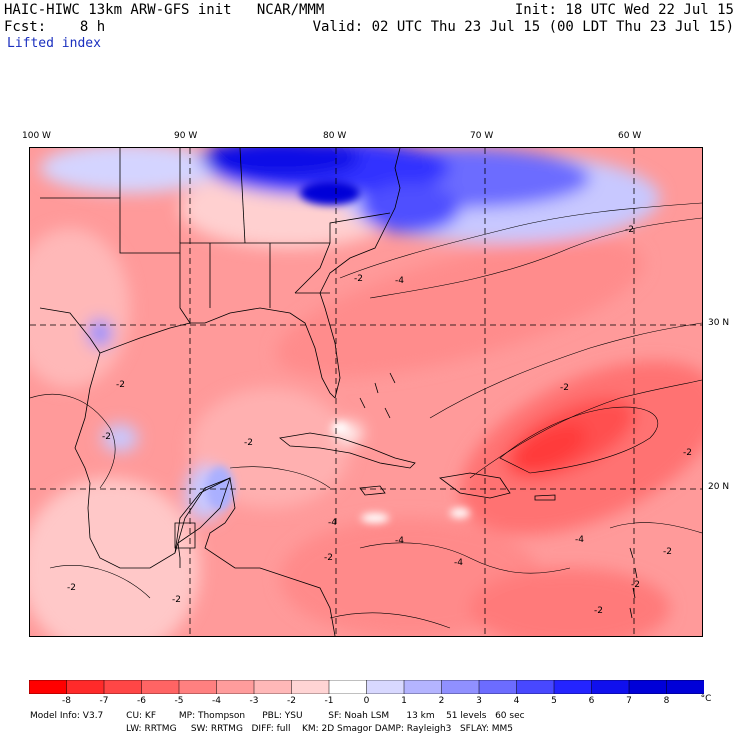  I want to click on model-title: HAIC-HIWC 13km ARW-GFS init NCAR/MMM, so click(164, 10).